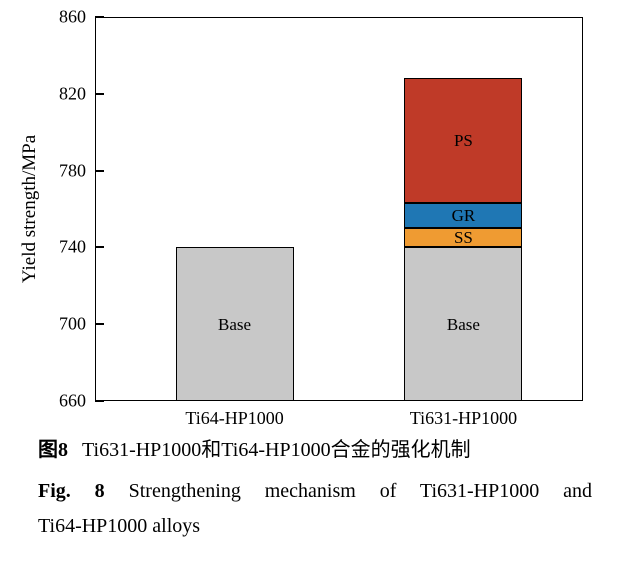 The width and height of the screenshot is (630, 561). I want to click on caption-chinese: 图8 Ti631-HP1000和Ti64-HP1000合金的强化机制, so click(315, 450).